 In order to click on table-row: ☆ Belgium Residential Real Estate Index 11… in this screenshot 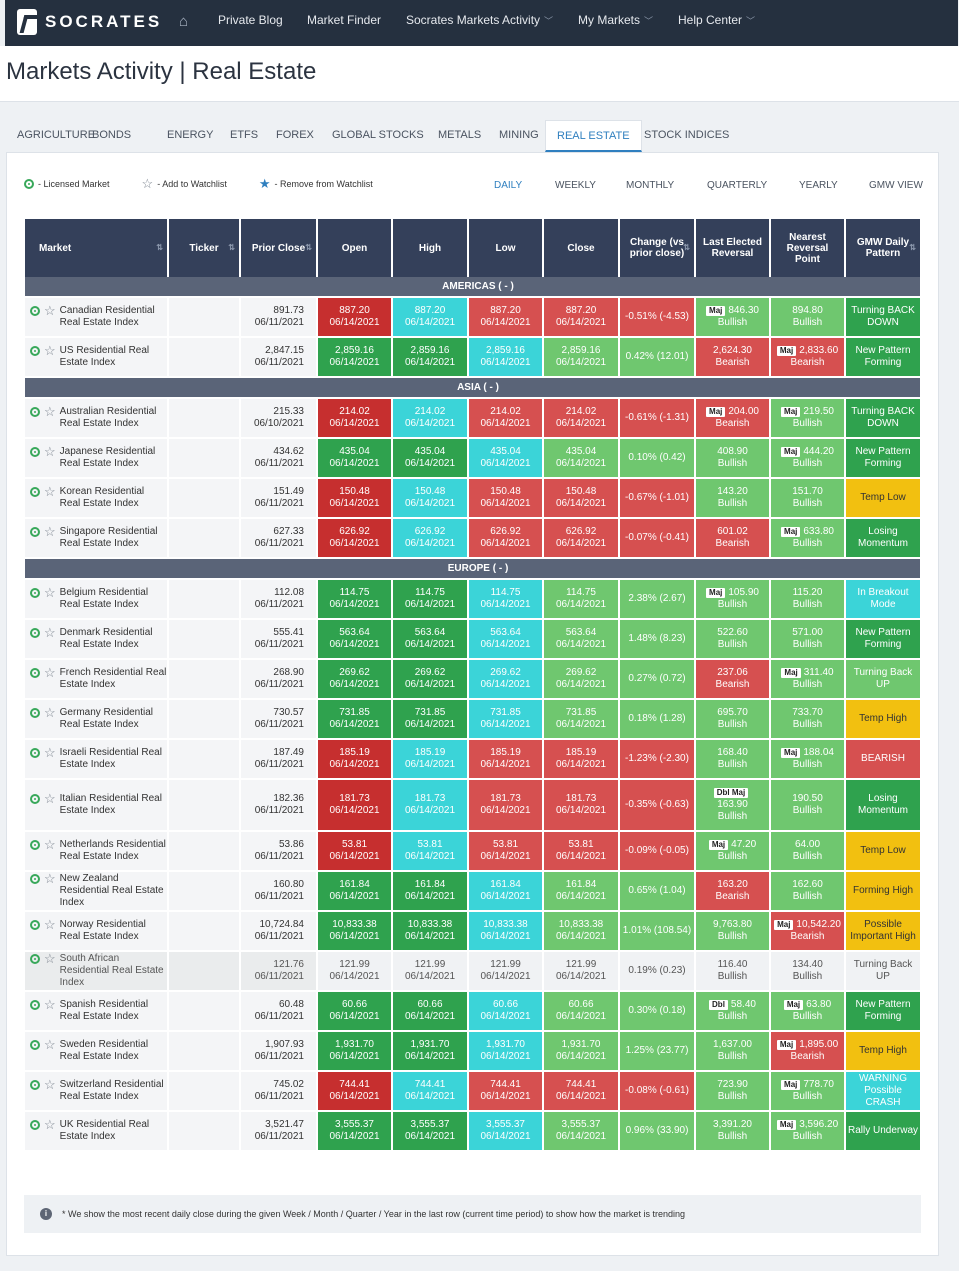, I will do `click(472, 600)`.